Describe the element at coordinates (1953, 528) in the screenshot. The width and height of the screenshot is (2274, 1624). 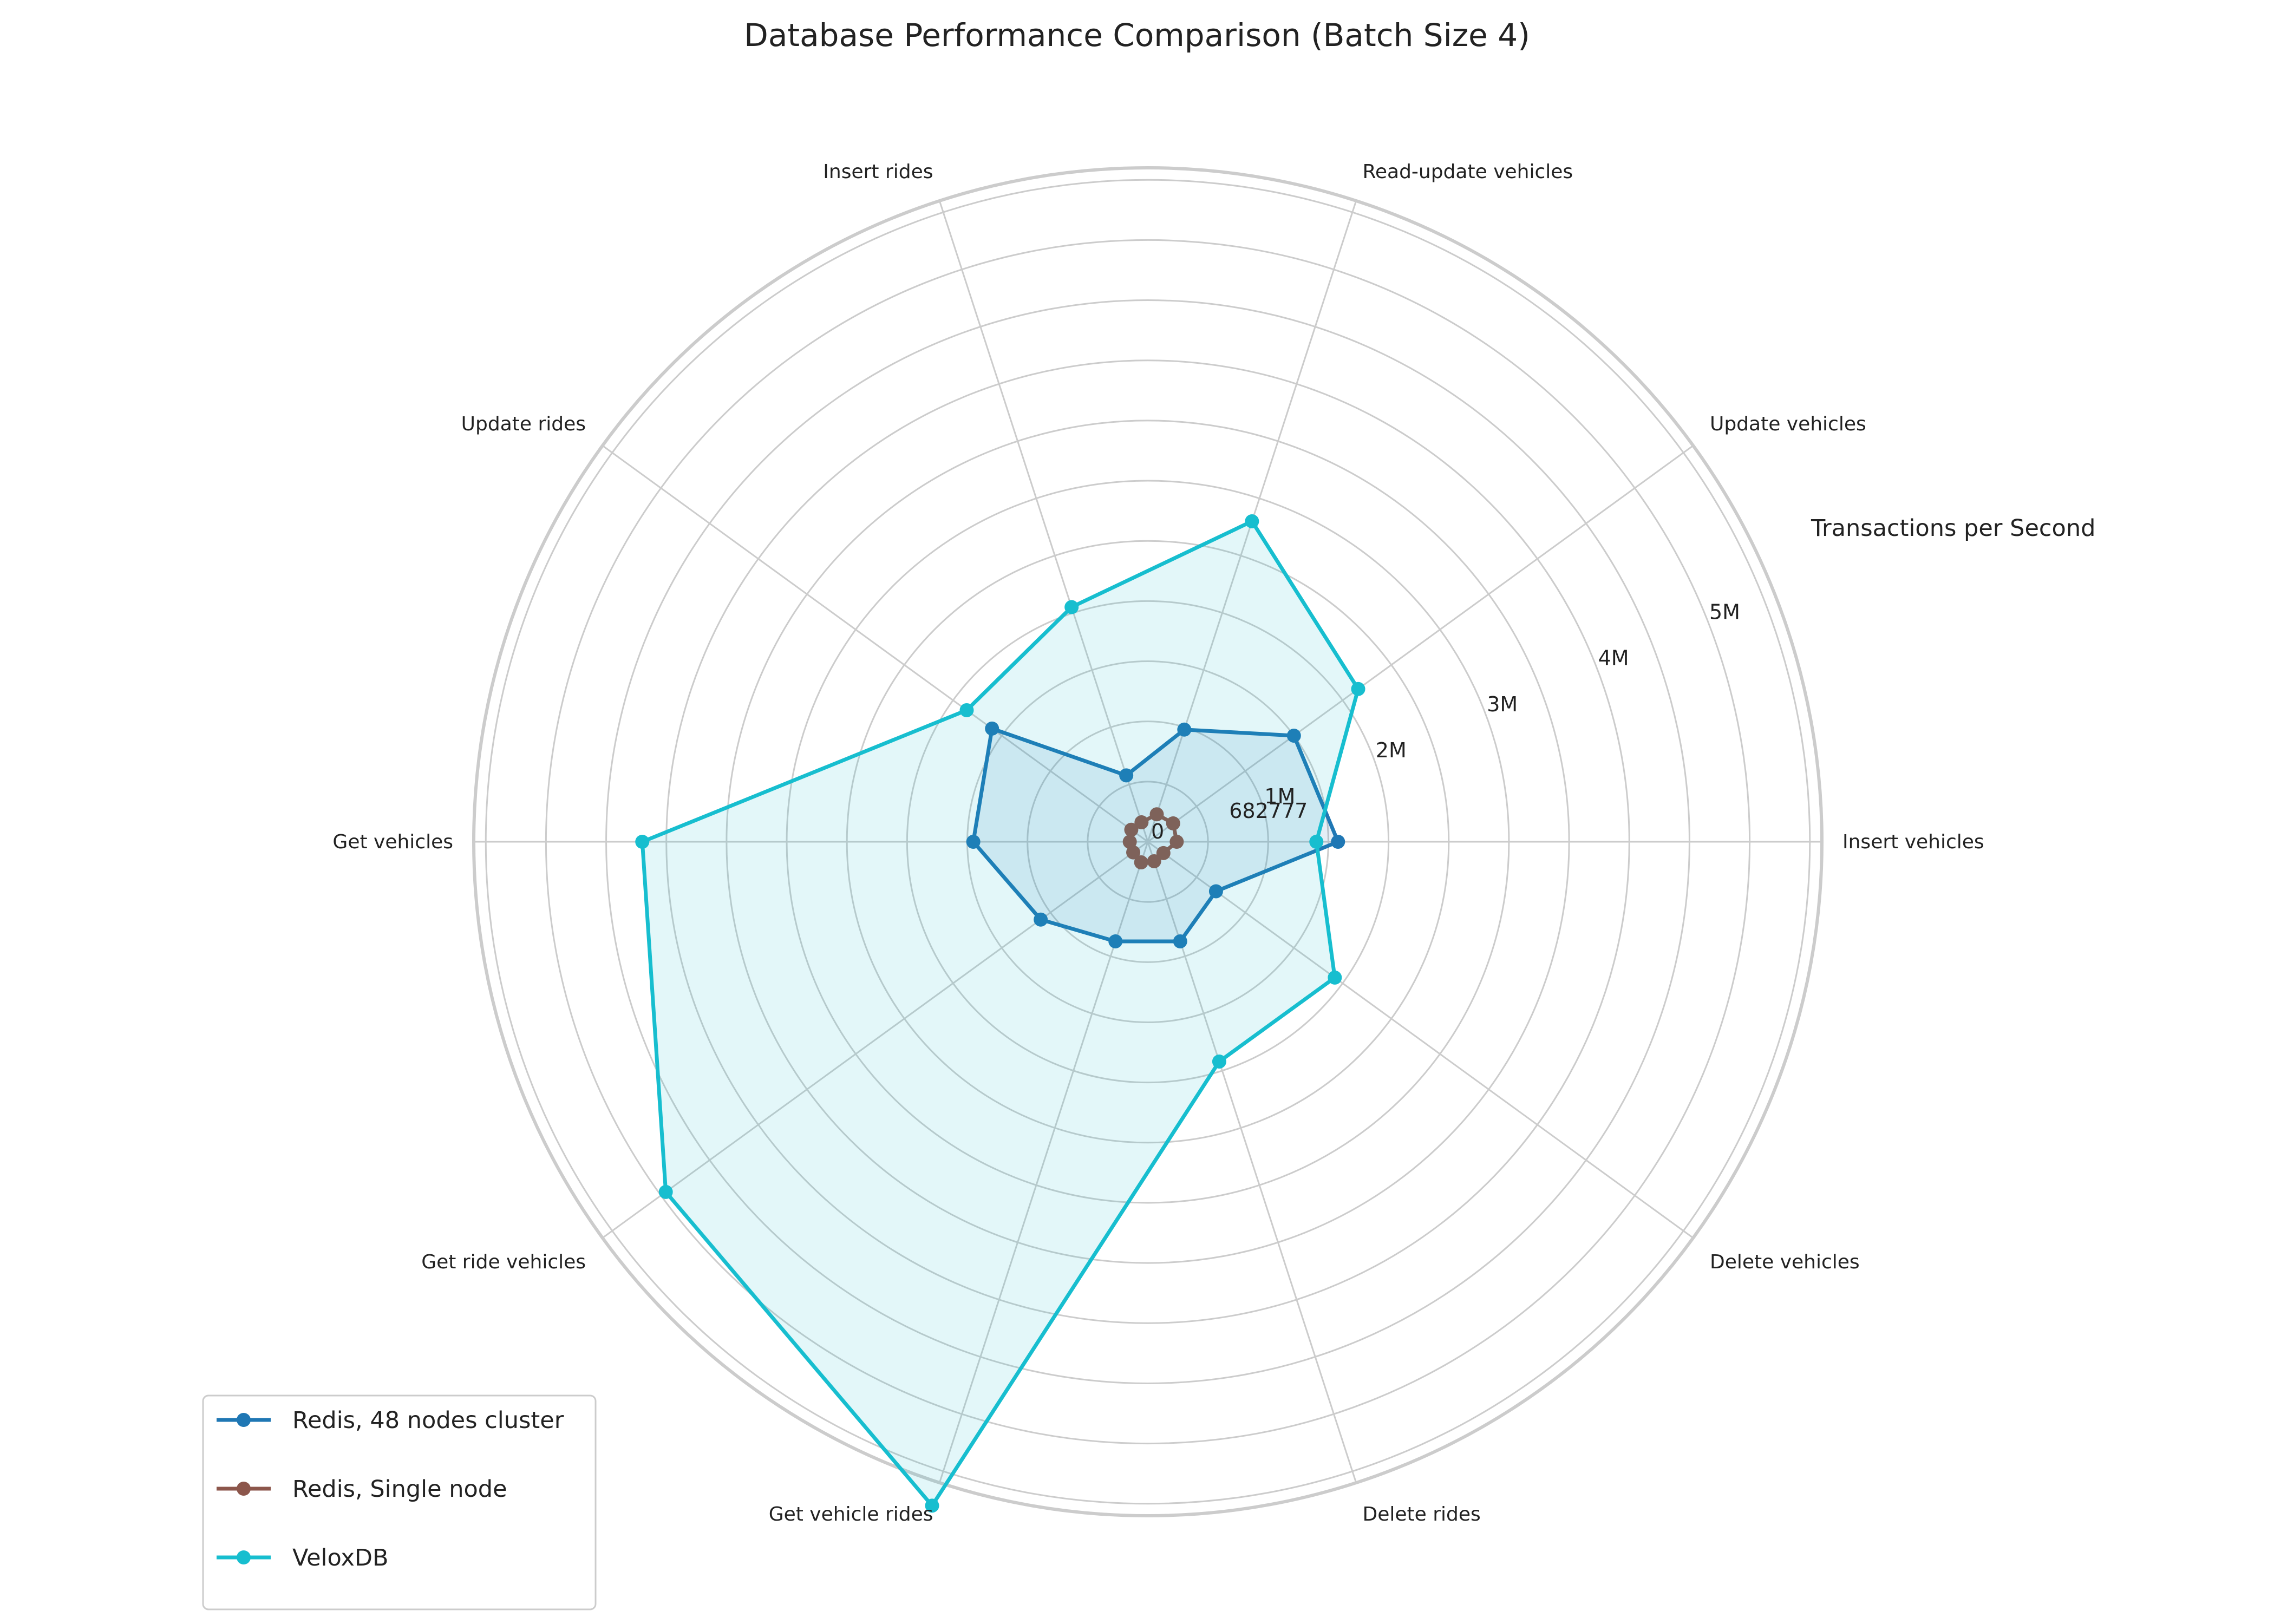
I see `radial-axis-label: Transactions per Second` at that location.